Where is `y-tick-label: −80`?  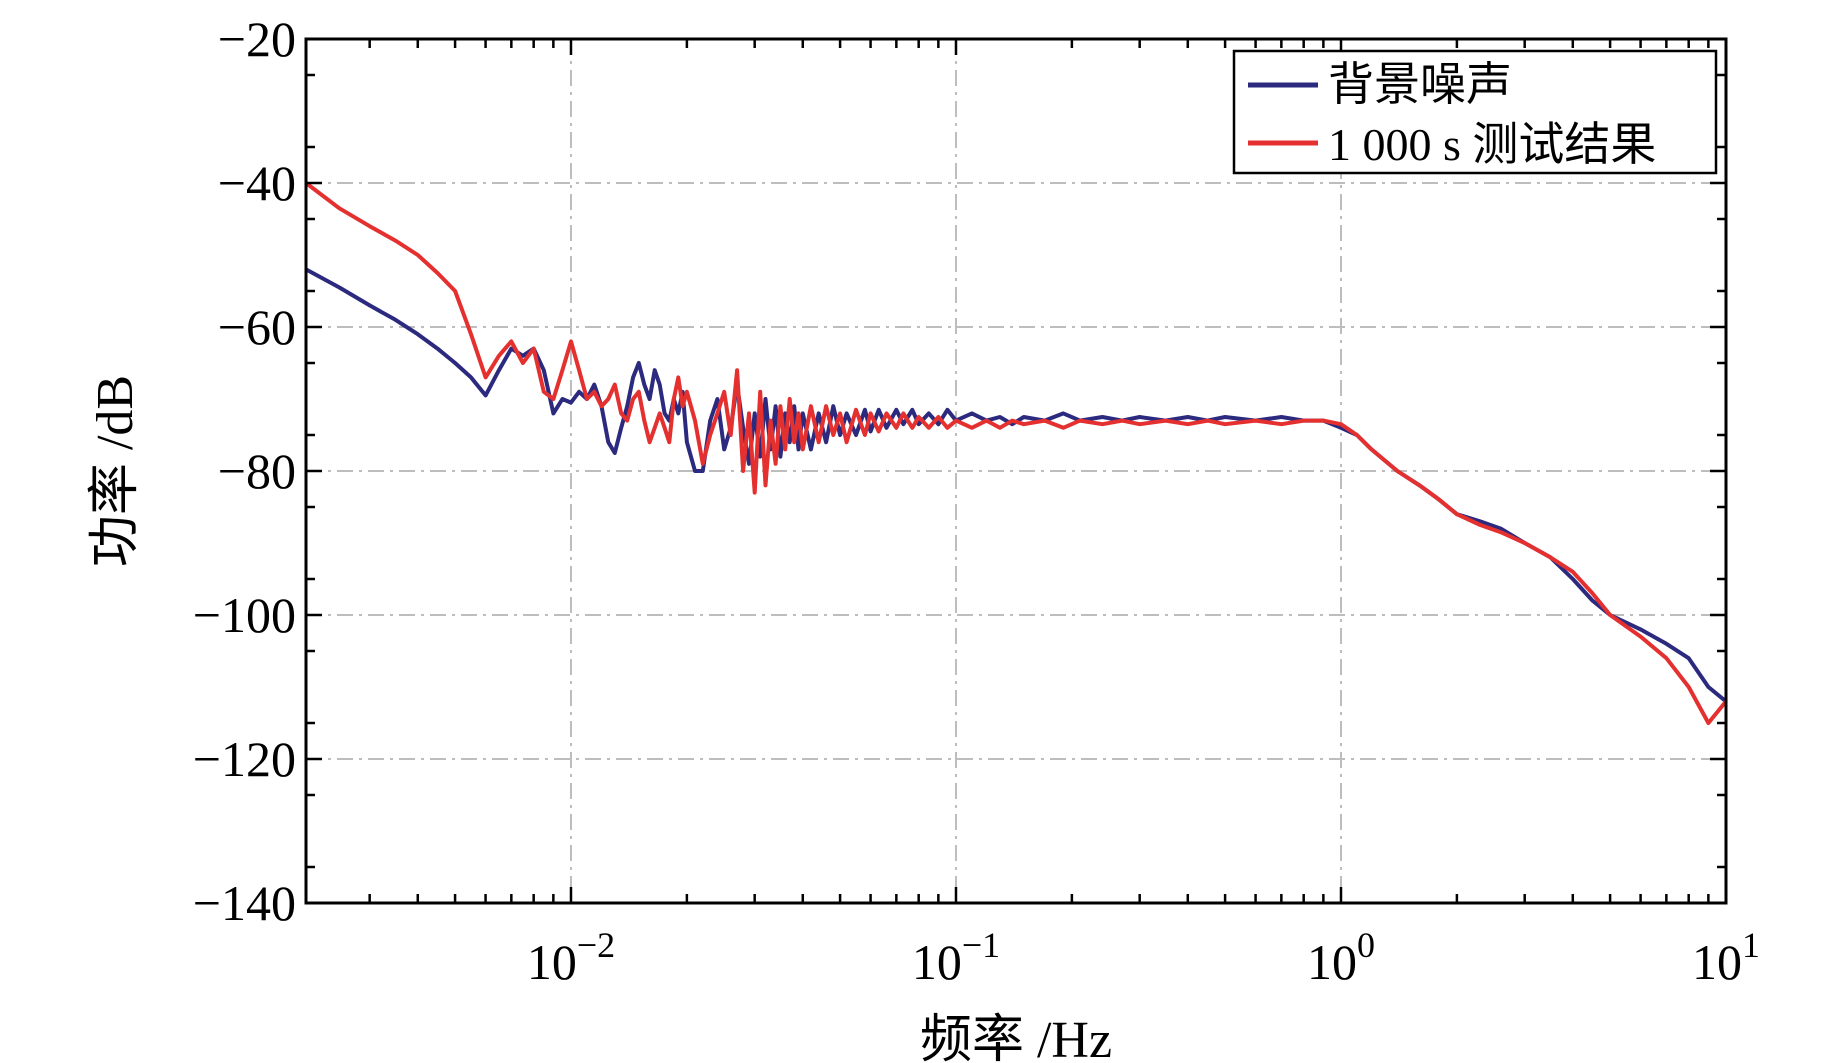 y-tick-label: −80 is located at coordinates (257, 471).